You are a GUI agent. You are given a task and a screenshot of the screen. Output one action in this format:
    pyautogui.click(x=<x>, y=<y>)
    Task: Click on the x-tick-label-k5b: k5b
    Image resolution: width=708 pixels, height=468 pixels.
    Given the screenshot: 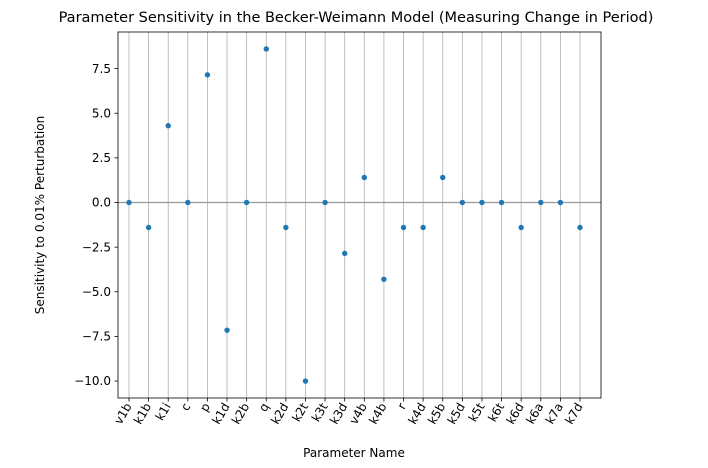 What is the action you would take?
    pyautogui.click(x=436, y=414)
    